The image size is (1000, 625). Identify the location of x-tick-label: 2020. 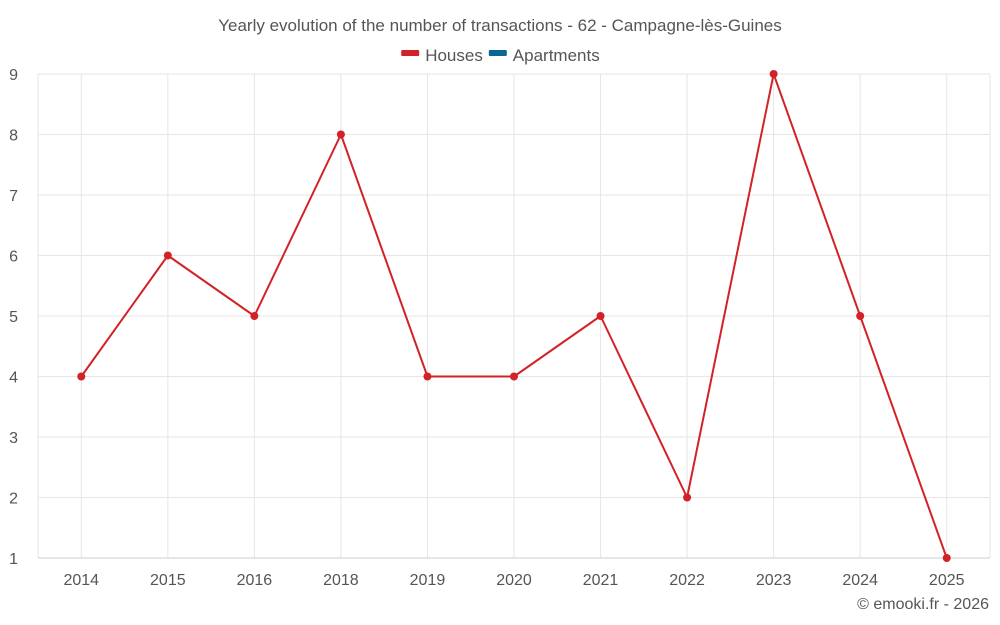
(514, 580).